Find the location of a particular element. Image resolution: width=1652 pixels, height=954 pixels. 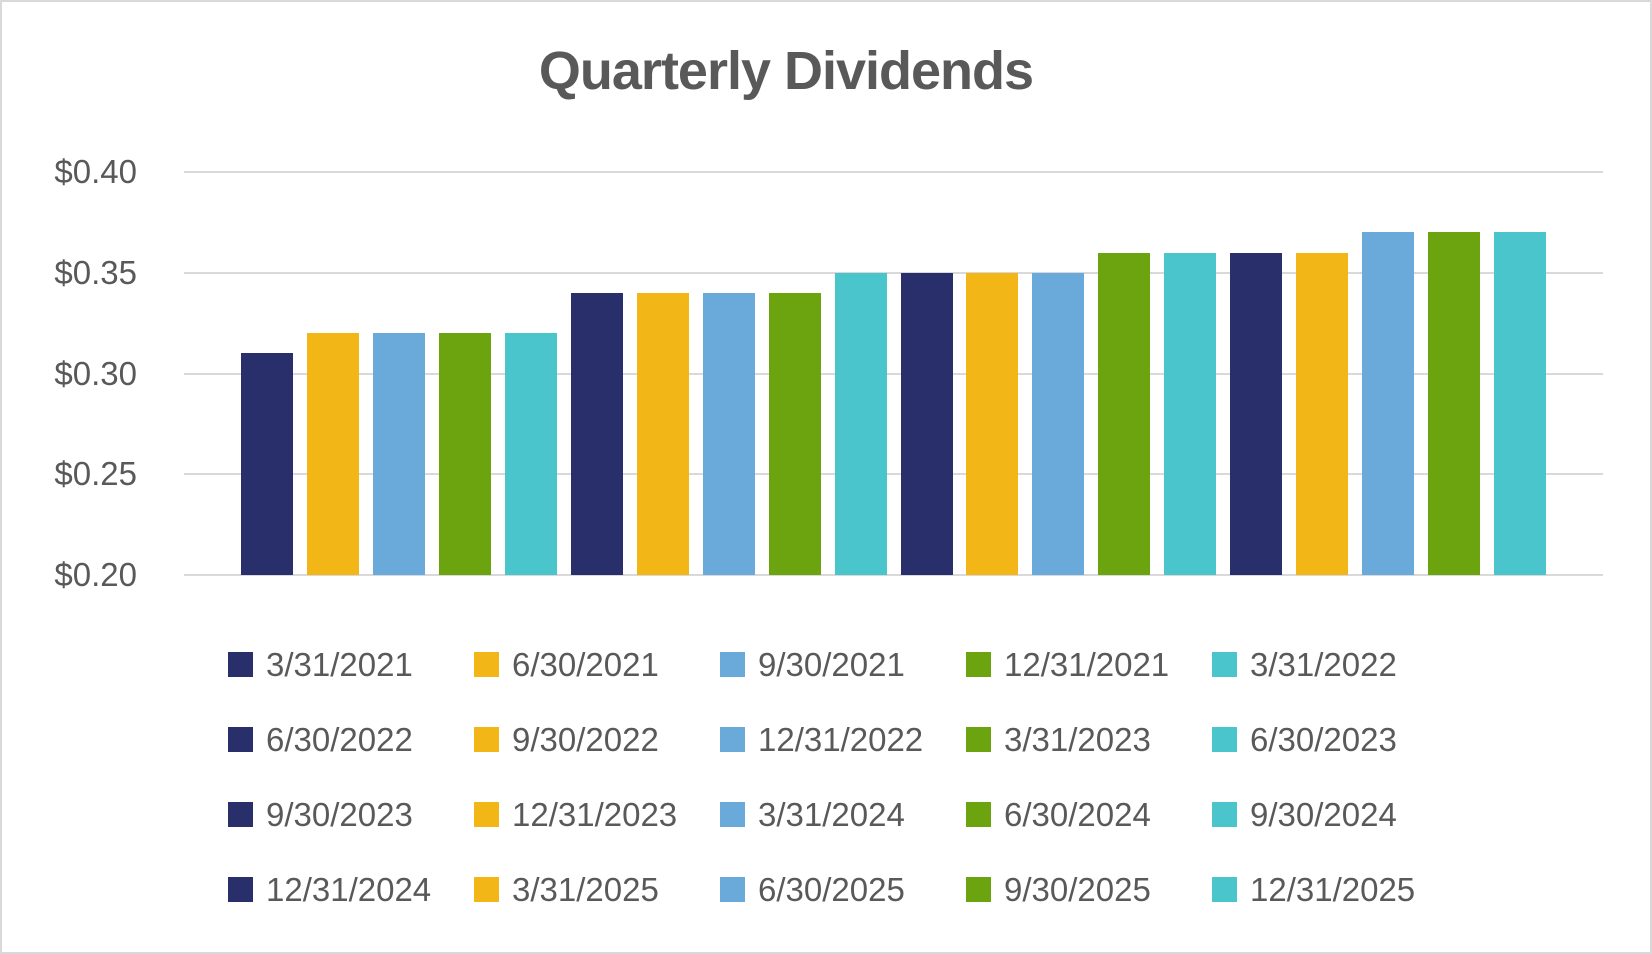

legend-label: 9/30/2025 is located at coordinates (1077, 889).